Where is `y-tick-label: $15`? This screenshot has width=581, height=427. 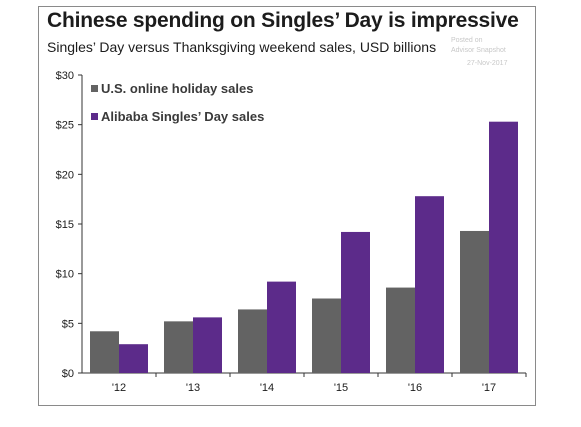 y-tick-label: $15 is located at coordinates (65, 225).